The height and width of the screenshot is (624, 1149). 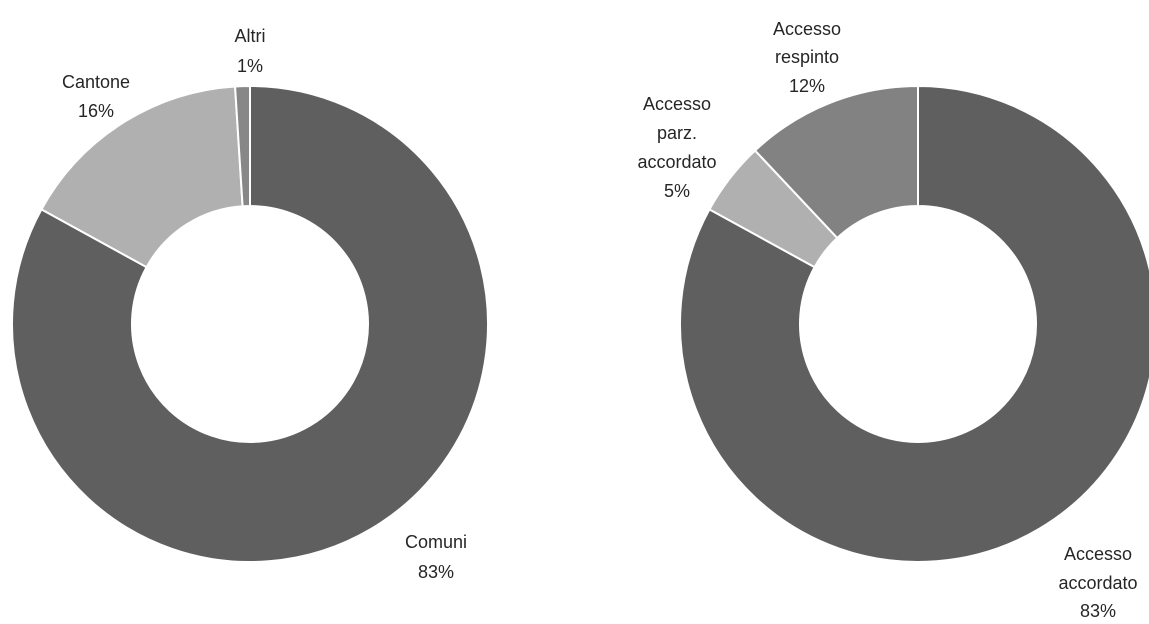 What do you see at coordinates (96, 82) in the screenshot?
I see `label-cantone-name: Cantone` at bounding box center [96, 82].